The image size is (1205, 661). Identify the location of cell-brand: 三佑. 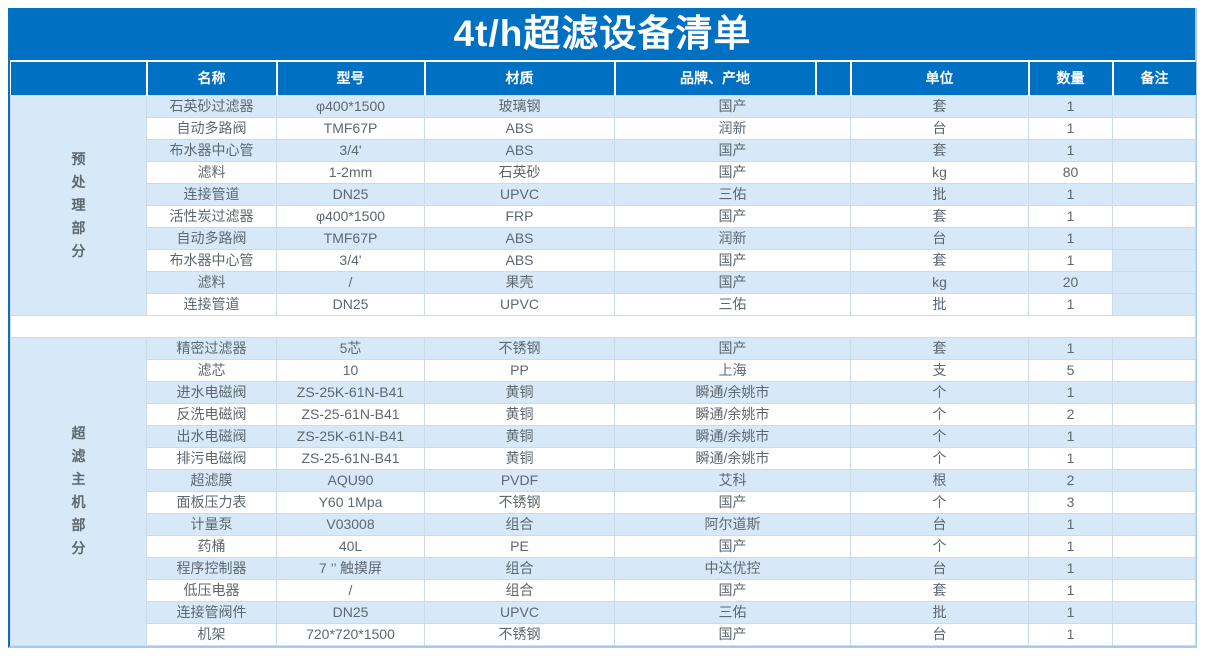
(732, 612).